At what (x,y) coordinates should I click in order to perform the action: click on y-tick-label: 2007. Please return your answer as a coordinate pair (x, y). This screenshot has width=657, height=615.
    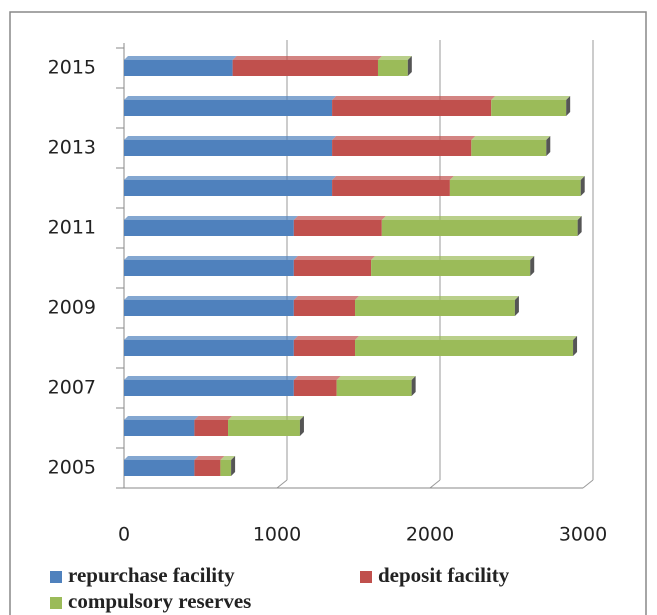
    Looking at the image, I should click on (72, 388).